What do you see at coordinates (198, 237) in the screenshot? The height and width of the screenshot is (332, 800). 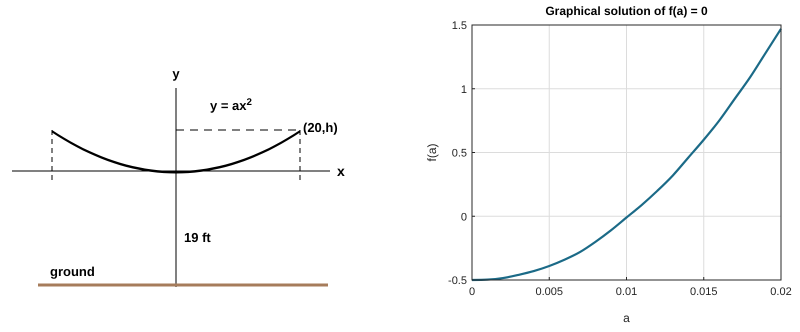 I see `text: 19 ft` at bounding box center [198, 237].